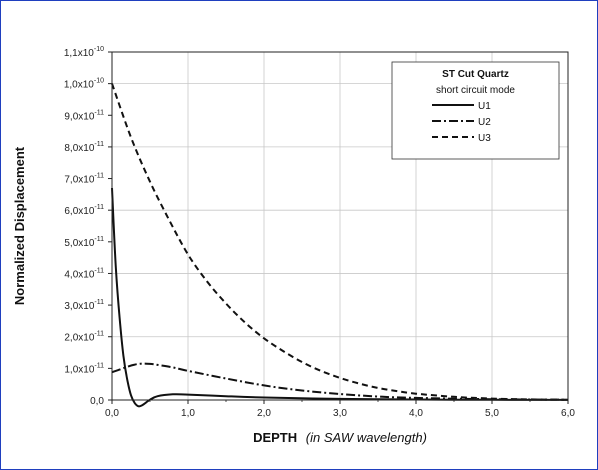 This screenshot has height=470, width=598. What do you see at coordinates (492, 413) in the screenshot?
I see `x-tick-label: 5,0` at bounding box center [492, 413].